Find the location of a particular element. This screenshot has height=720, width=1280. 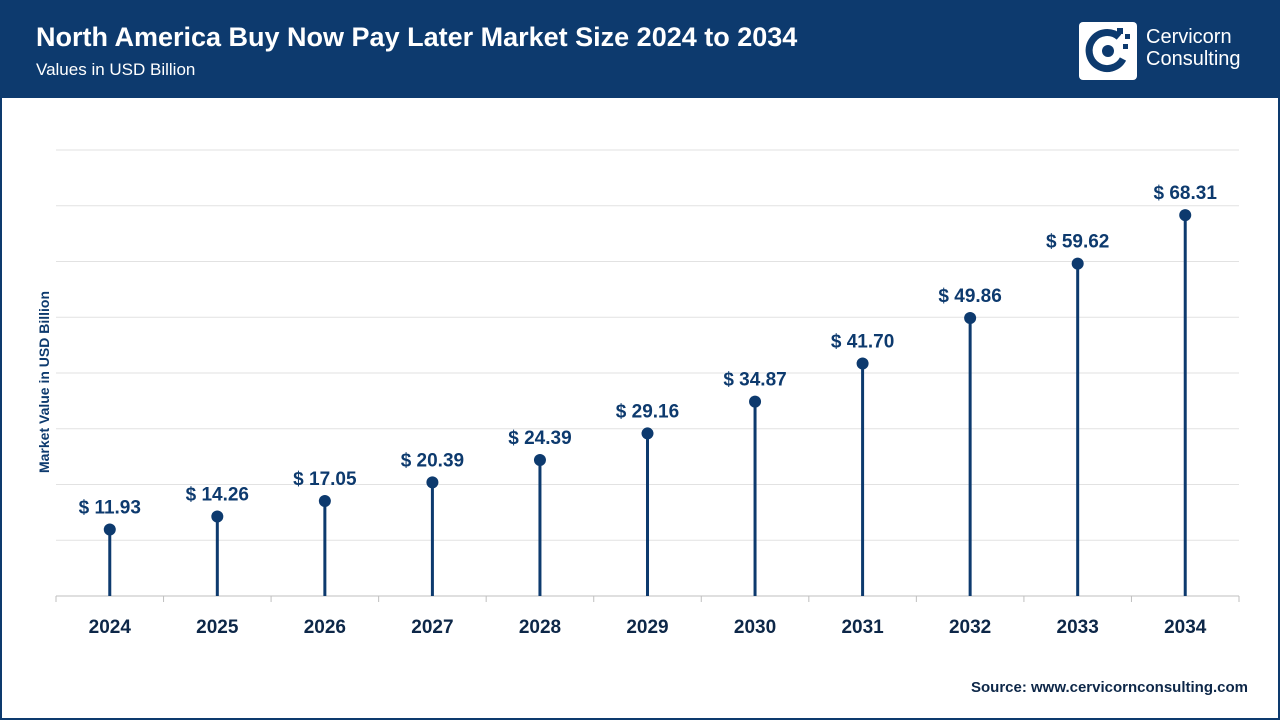

x-tick-label-2025: 2025 is located at coordinates (217, 627).